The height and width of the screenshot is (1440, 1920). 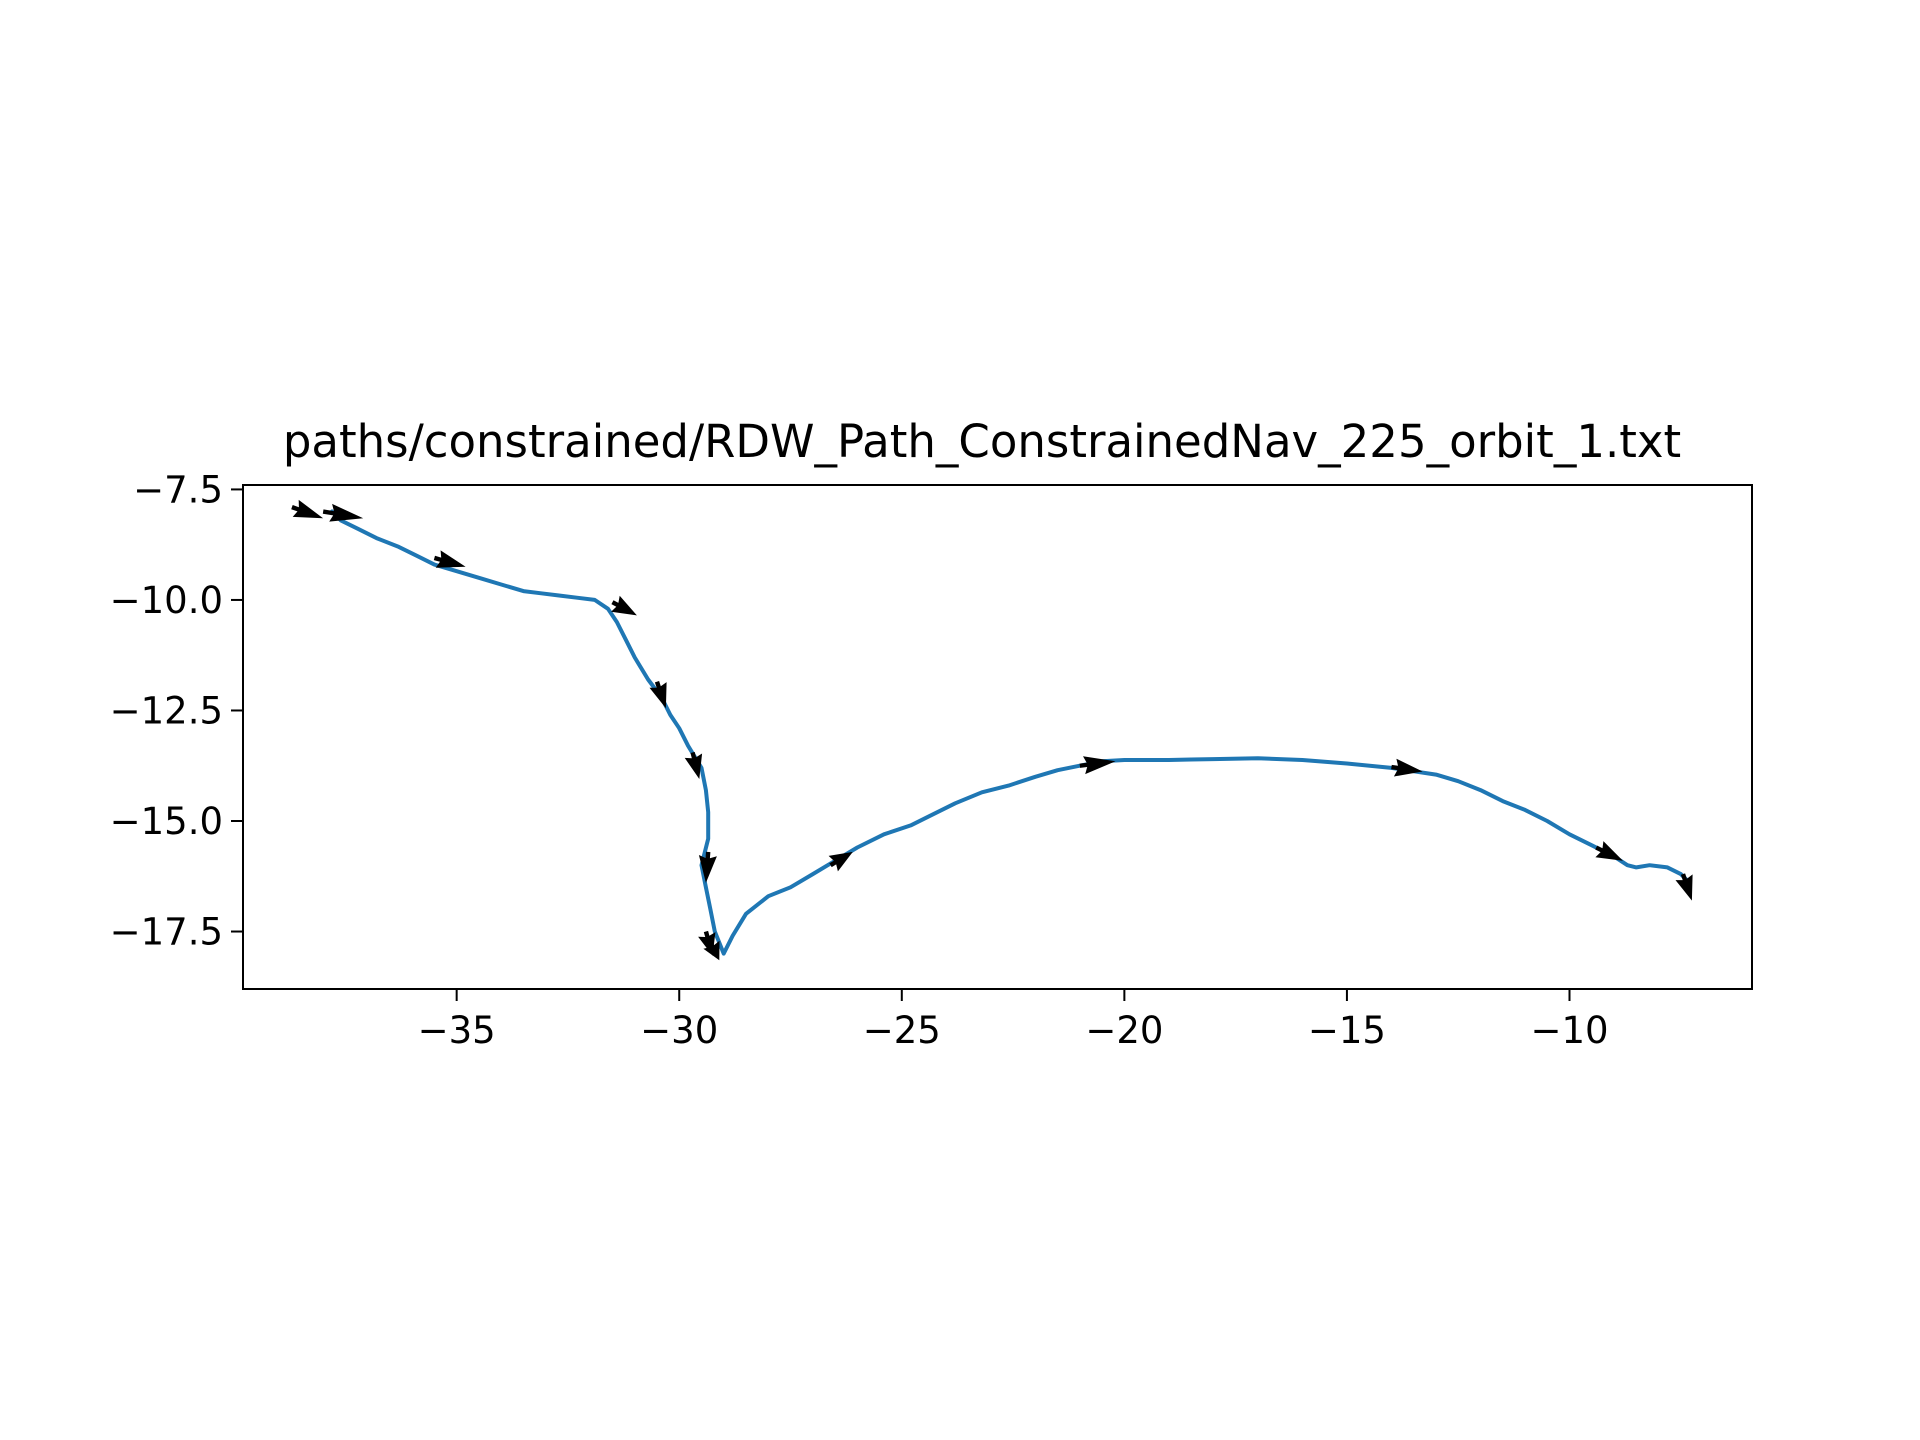 What do you see at coordinates (166, 710) in the screenshot?
I see `y-tick-label: −12.5` at bounding box center [166, 710].